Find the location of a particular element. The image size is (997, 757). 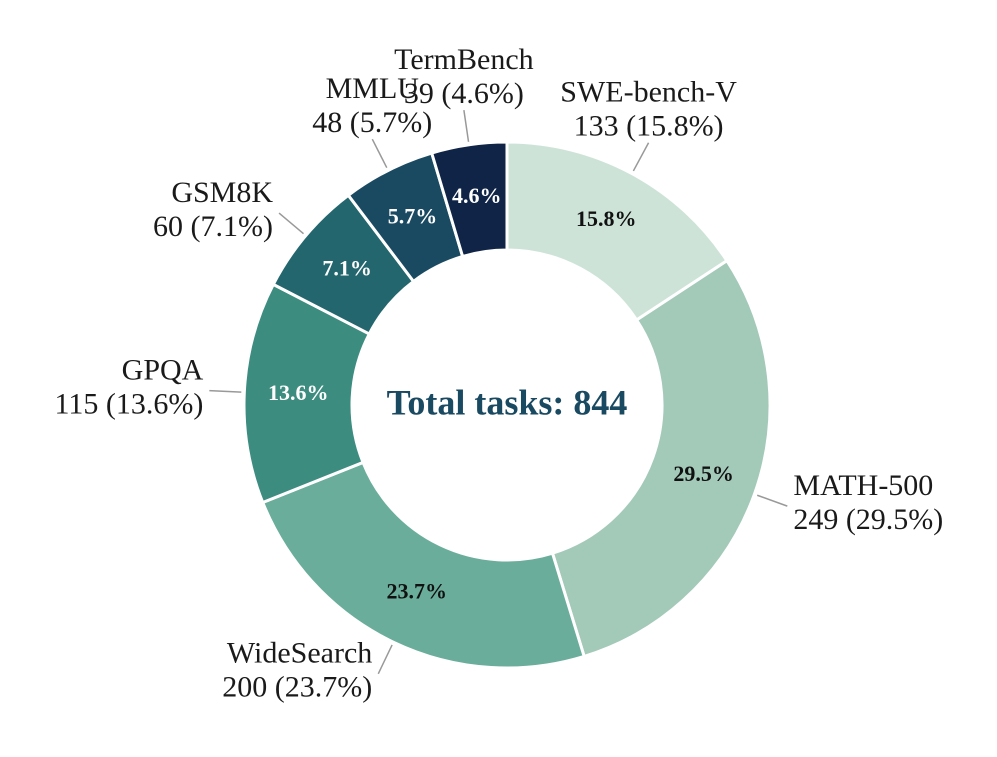

slice-percent-label: 23.7% is located at coordinates (416, 591).